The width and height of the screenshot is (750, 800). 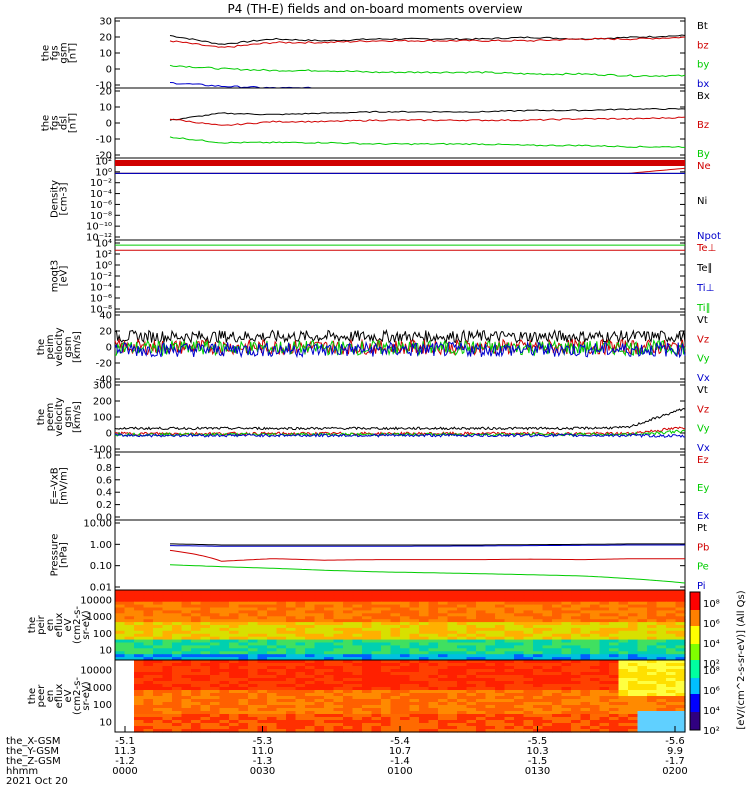 What do you see at coordinates (427, 545) in the screenshot?
I see `series-Pi` at bounding box center [427, 545].